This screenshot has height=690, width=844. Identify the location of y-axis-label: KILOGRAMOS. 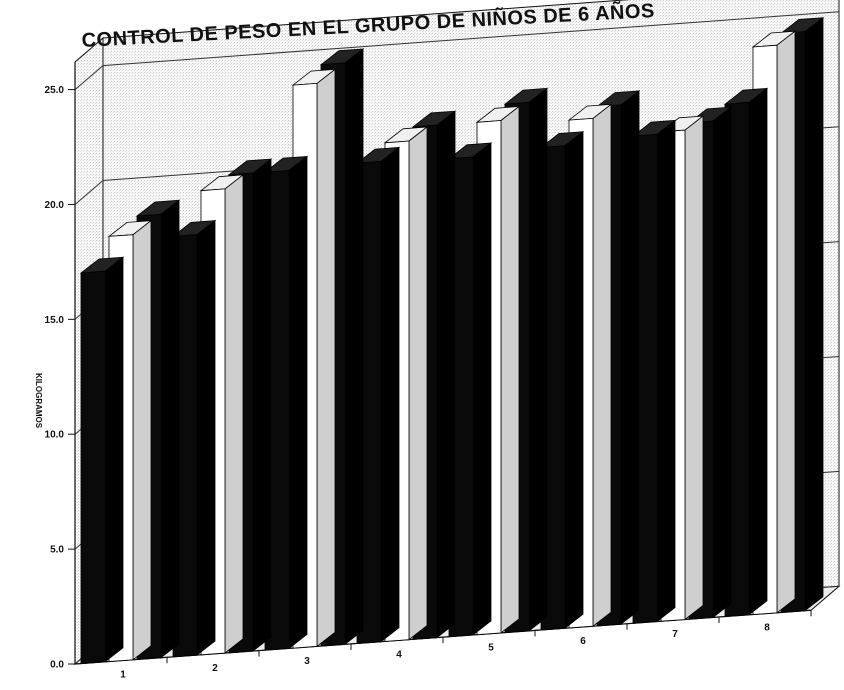
(38, 401).